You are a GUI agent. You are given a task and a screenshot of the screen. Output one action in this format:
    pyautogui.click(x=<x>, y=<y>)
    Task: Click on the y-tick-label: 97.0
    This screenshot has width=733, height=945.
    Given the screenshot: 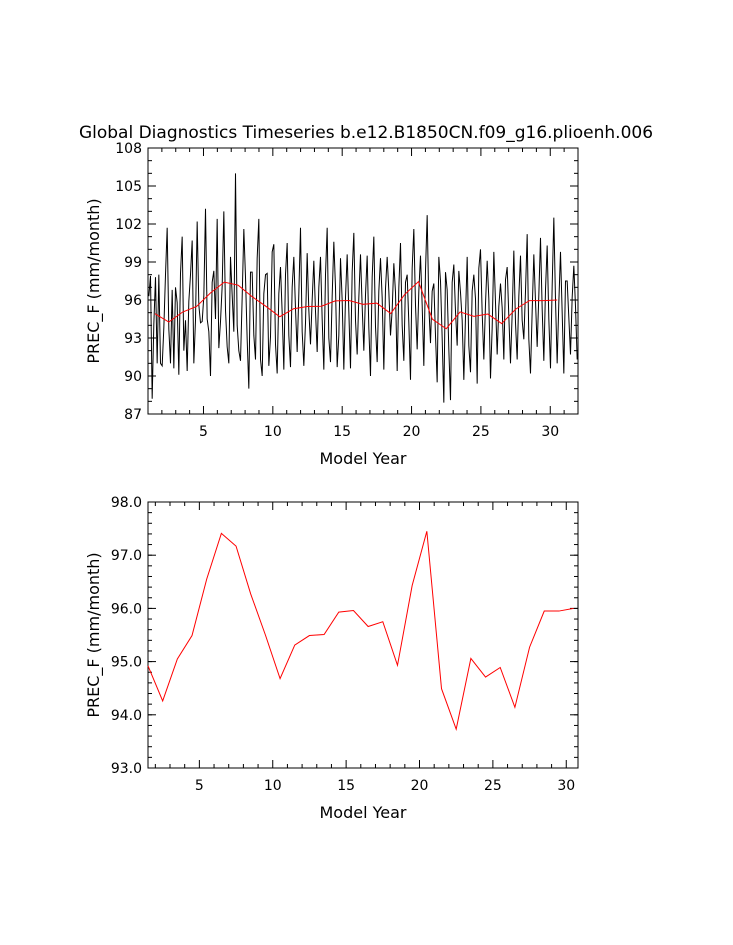 What is the action you would take?
    pyautogui.click(x=126, y=556)
    